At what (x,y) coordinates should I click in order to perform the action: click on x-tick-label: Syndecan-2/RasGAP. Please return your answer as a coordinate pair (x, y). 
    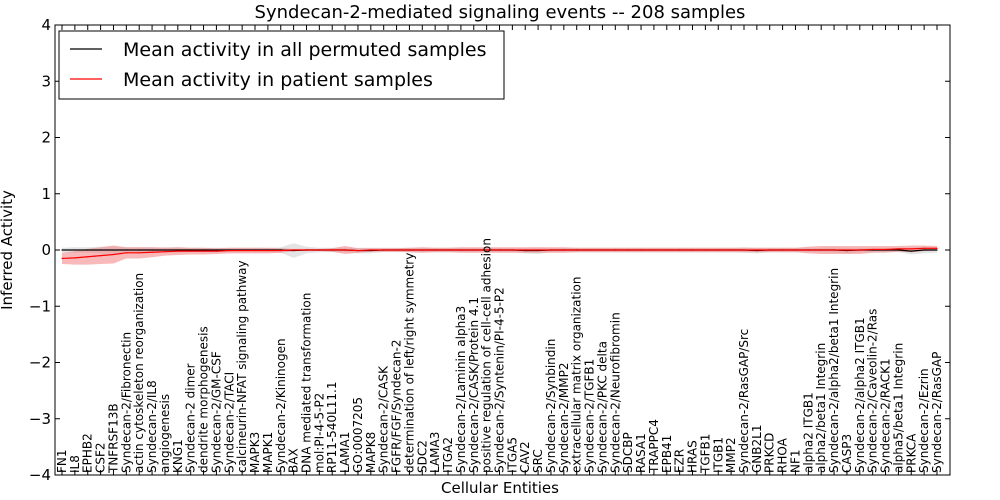
    Looking at the image, I should click on (937, 412).